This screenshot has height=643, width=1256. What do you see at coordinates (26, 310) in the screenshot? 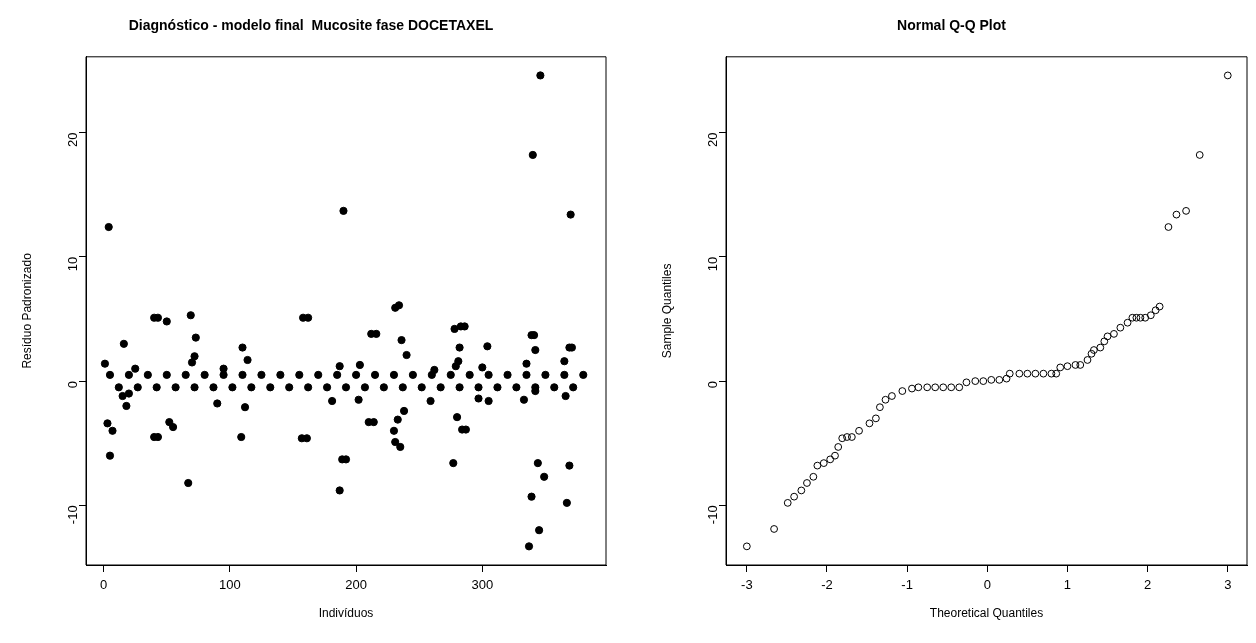
I see `y-axis-title: Resíduo Padronizado` at bounding box center [26, 310].